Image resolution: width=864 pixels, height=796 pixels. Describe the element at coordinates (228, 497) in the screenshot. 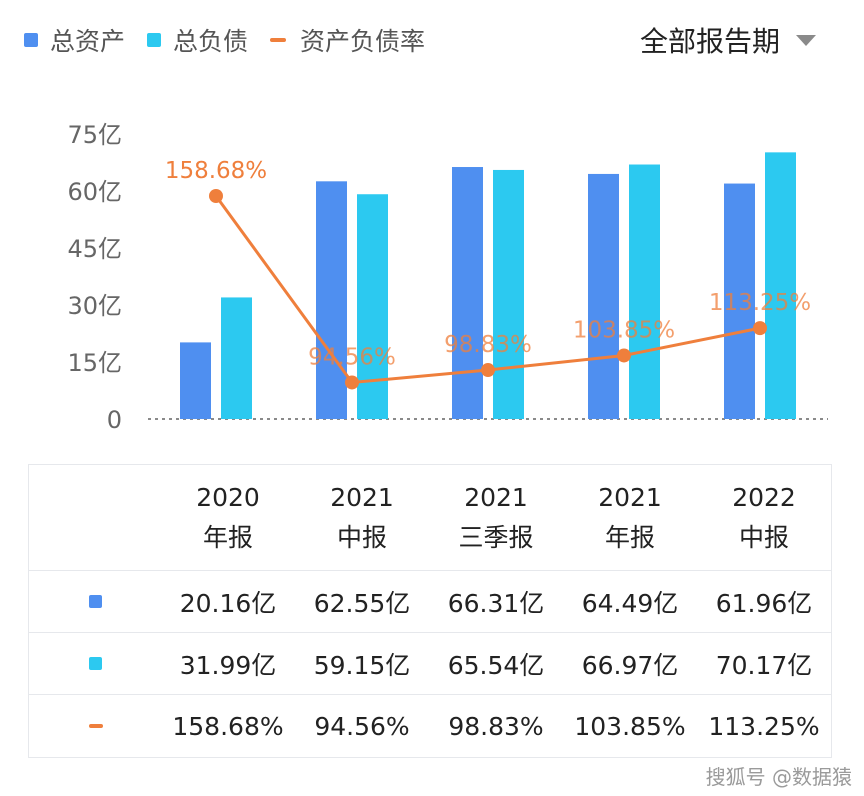

I see `table-header-text: 2020` at that location.